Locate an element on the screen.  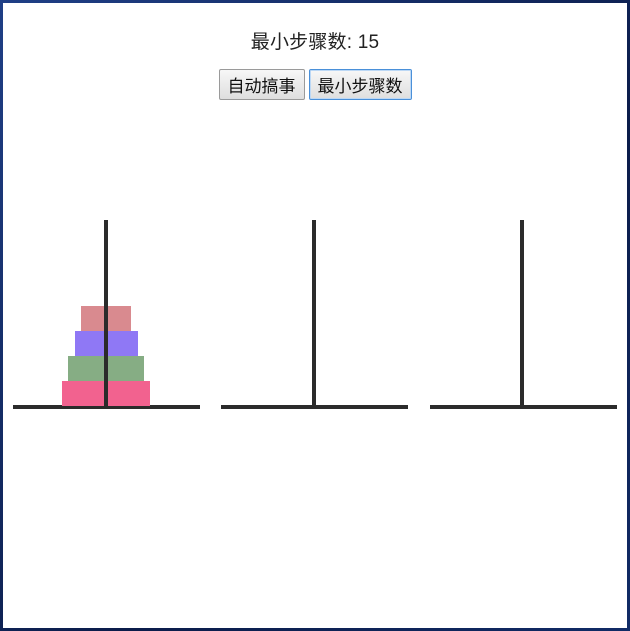
min-steps-title: 最小步骤数: 15 is located at coordinates (315, 40).